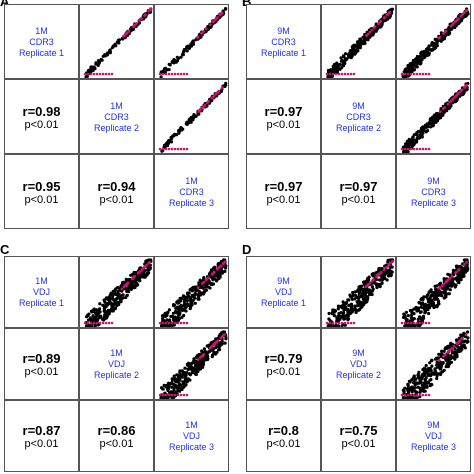  I want to click on replicate-label-line: Replicate 1, so click(283, 52).